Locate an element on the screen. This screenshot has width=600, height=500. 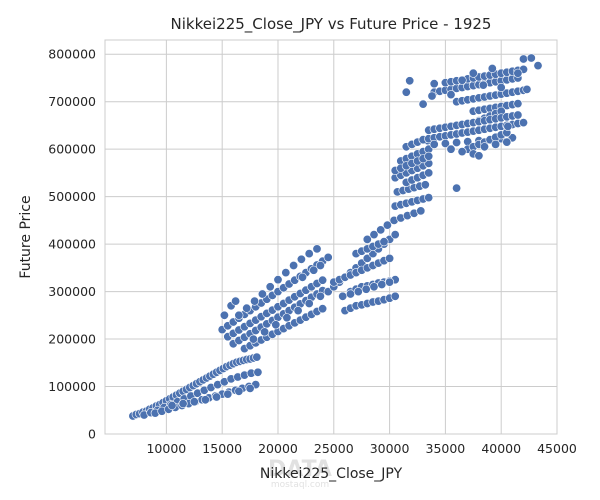
y-tick-label: 500000 is located at coordinates (72, 196).